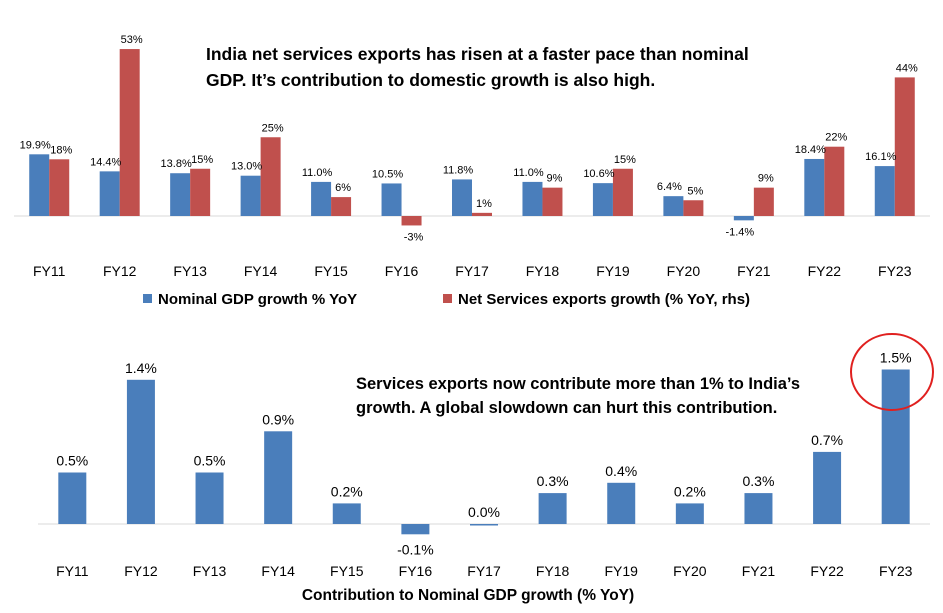 This screenshot has height=613, width=943. Describe the element at coordinates (35, 145) in the screenshot. I see `top-label-gdp-fy11: 19.9%` at that location.